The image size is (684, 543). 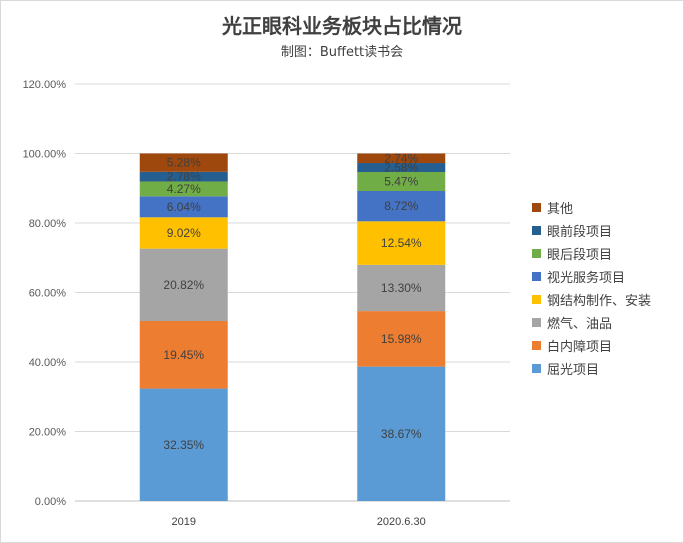 I want to click on legend-label: 眼前段项目, so click(x=580, y=232).